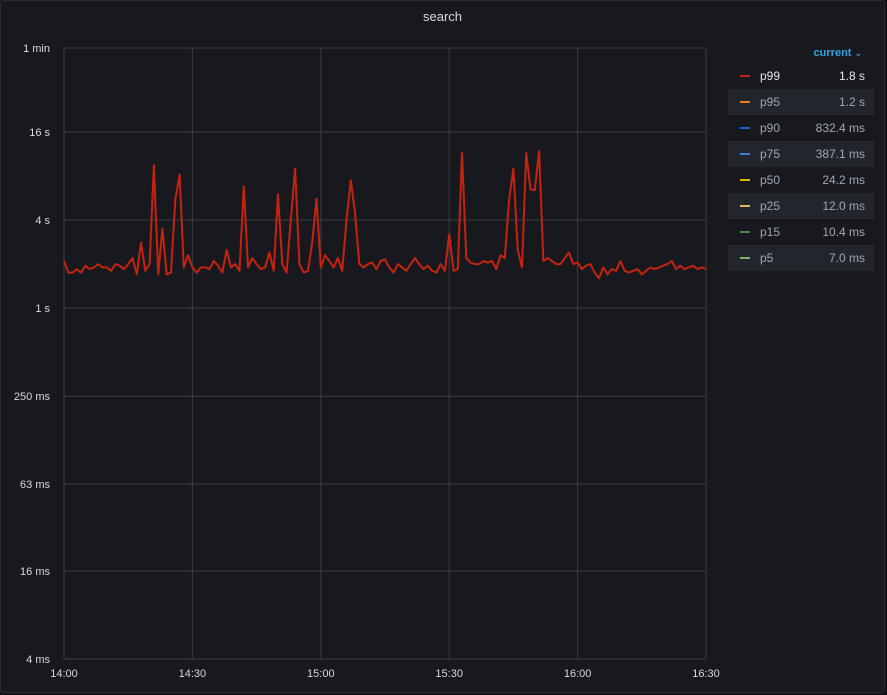 The image size is (887, 695). I want to click on x-tick-label: 14:00, so click(64, 674).